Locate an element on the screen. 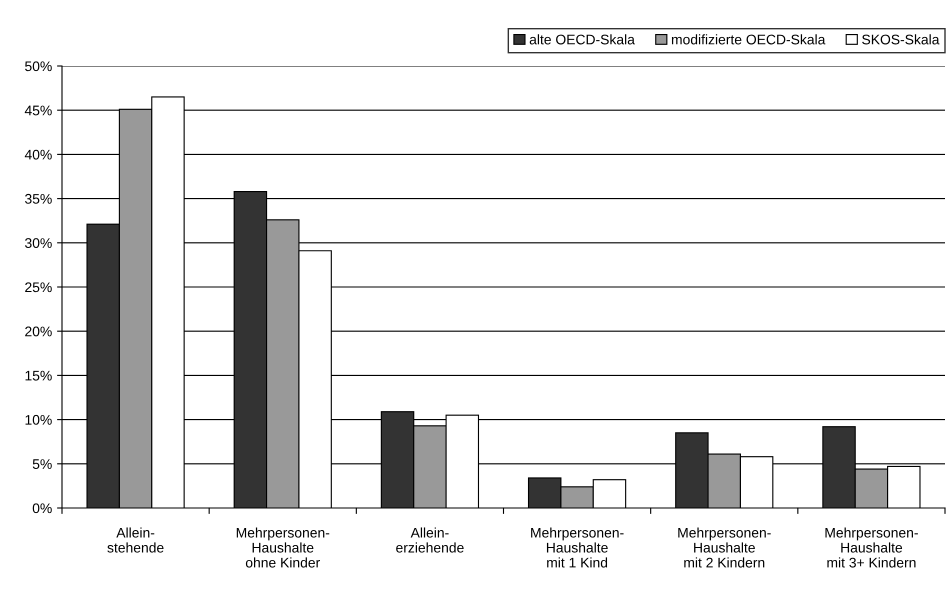  legend-label: modifizierte OECD-Skala is located at coordinates (749, 39).